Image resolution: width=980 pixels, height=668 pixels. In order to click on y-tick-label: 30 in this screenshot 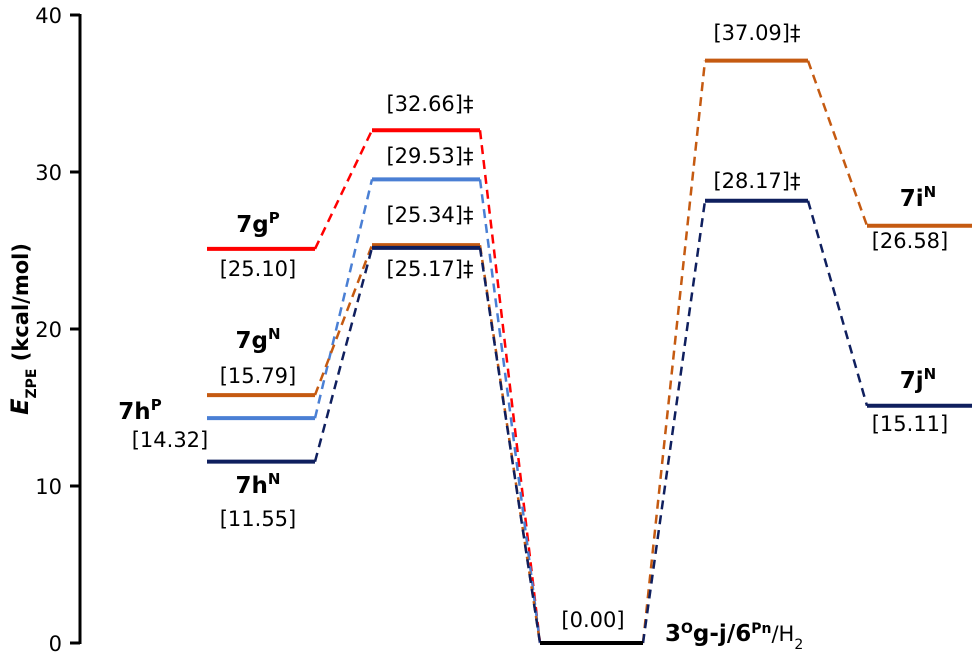, I will do `click(48, 173)`.